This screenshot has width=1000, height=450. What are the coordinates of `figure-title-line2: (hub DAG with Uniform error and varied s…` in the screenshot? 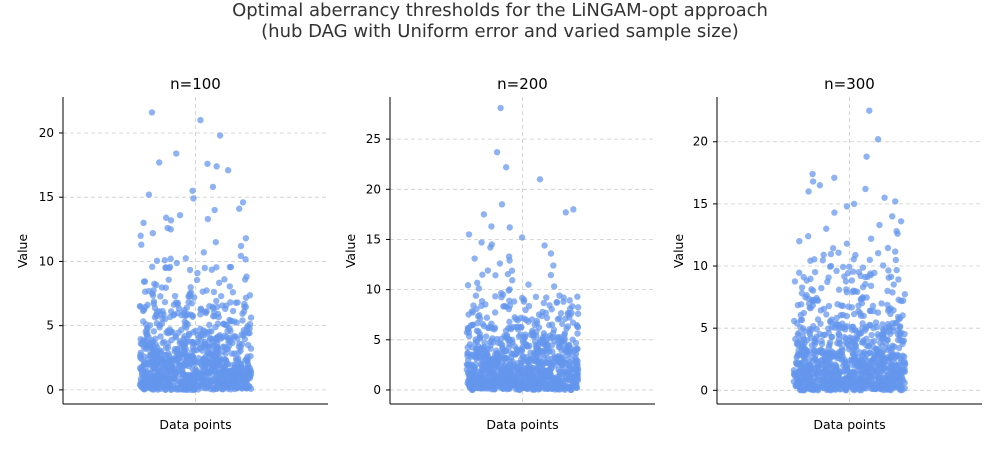 It's located at (500, 31).